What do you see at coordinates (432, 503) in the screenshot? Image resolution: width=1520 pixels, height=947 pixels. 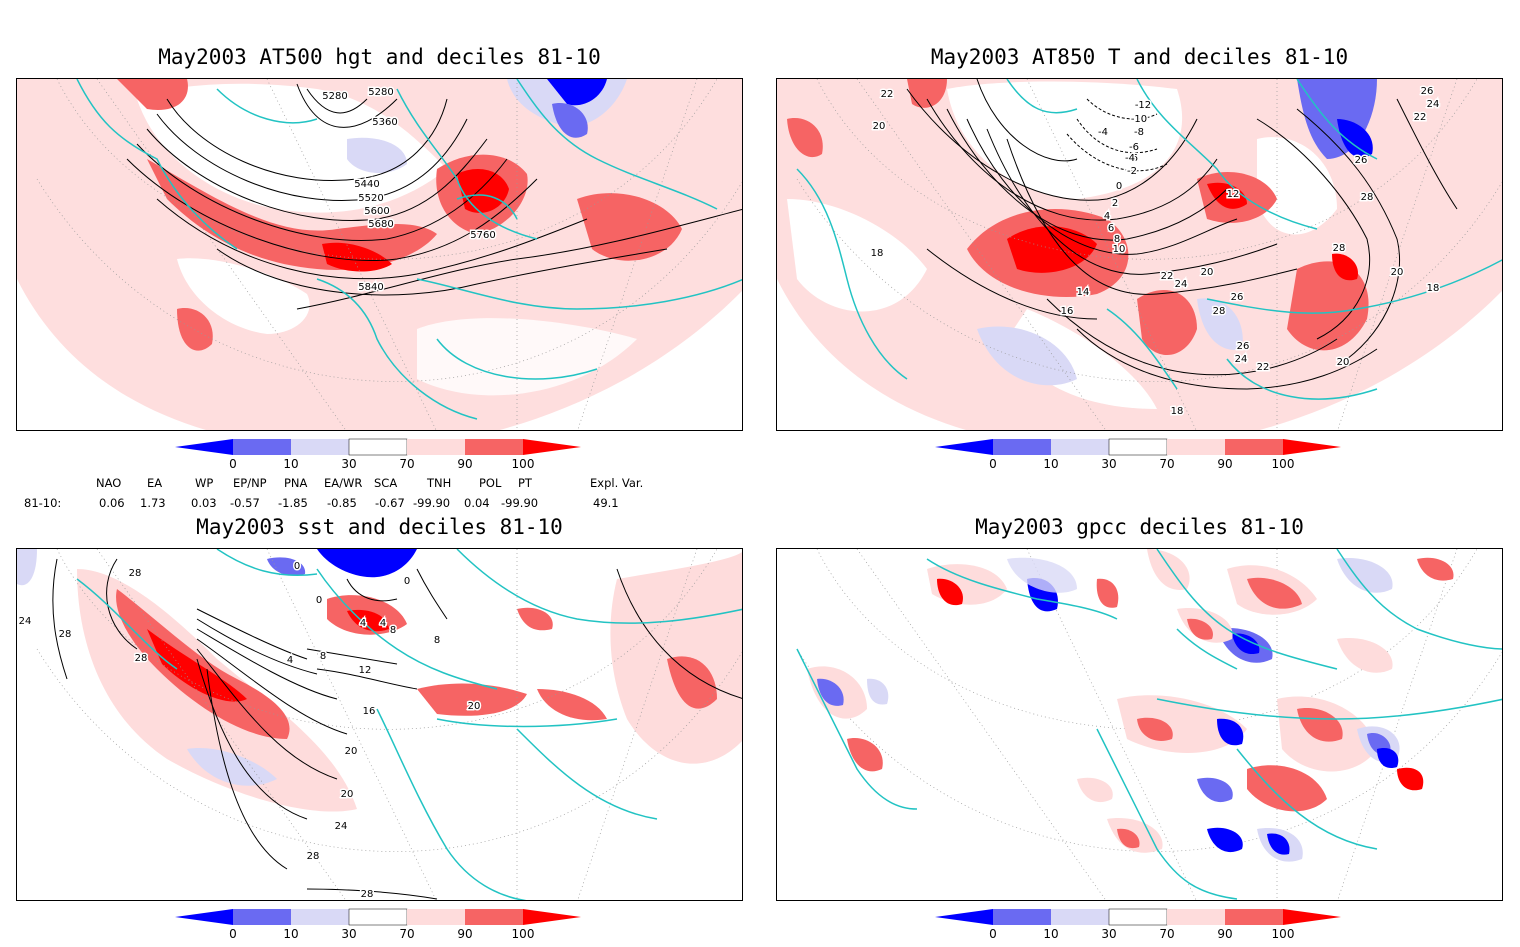 I see `index-value: -99.90` at bounding box center [432, 503].